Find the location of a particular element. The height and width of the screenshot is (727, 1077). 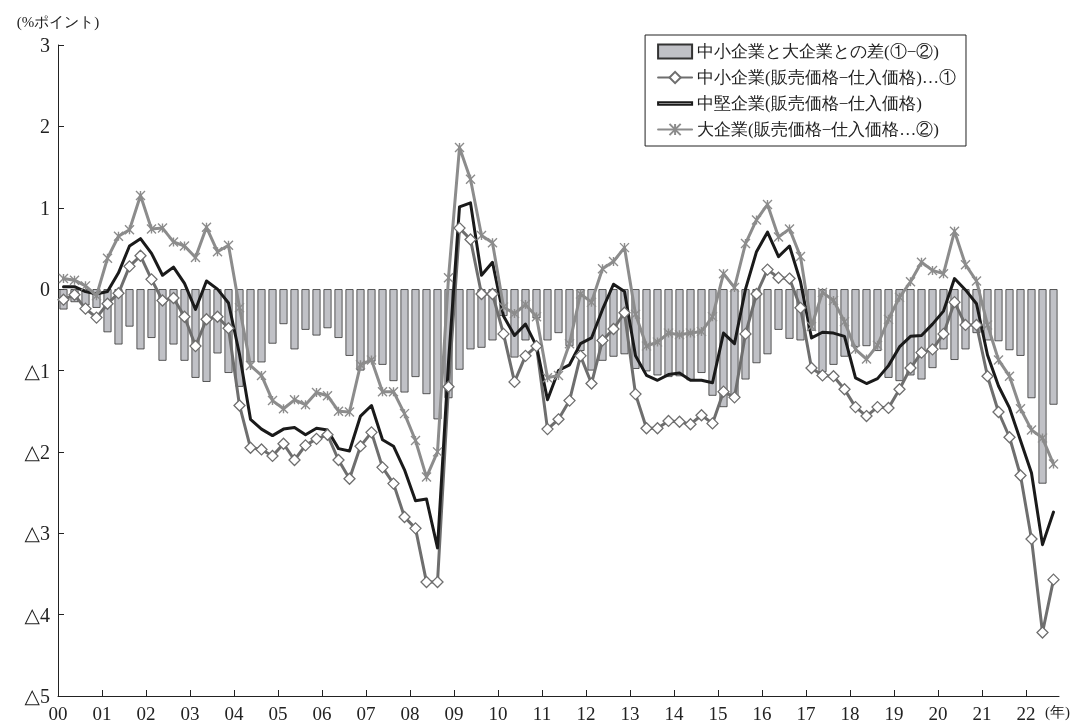

x-tick-label: 02 is located at coordinates (146, 713).